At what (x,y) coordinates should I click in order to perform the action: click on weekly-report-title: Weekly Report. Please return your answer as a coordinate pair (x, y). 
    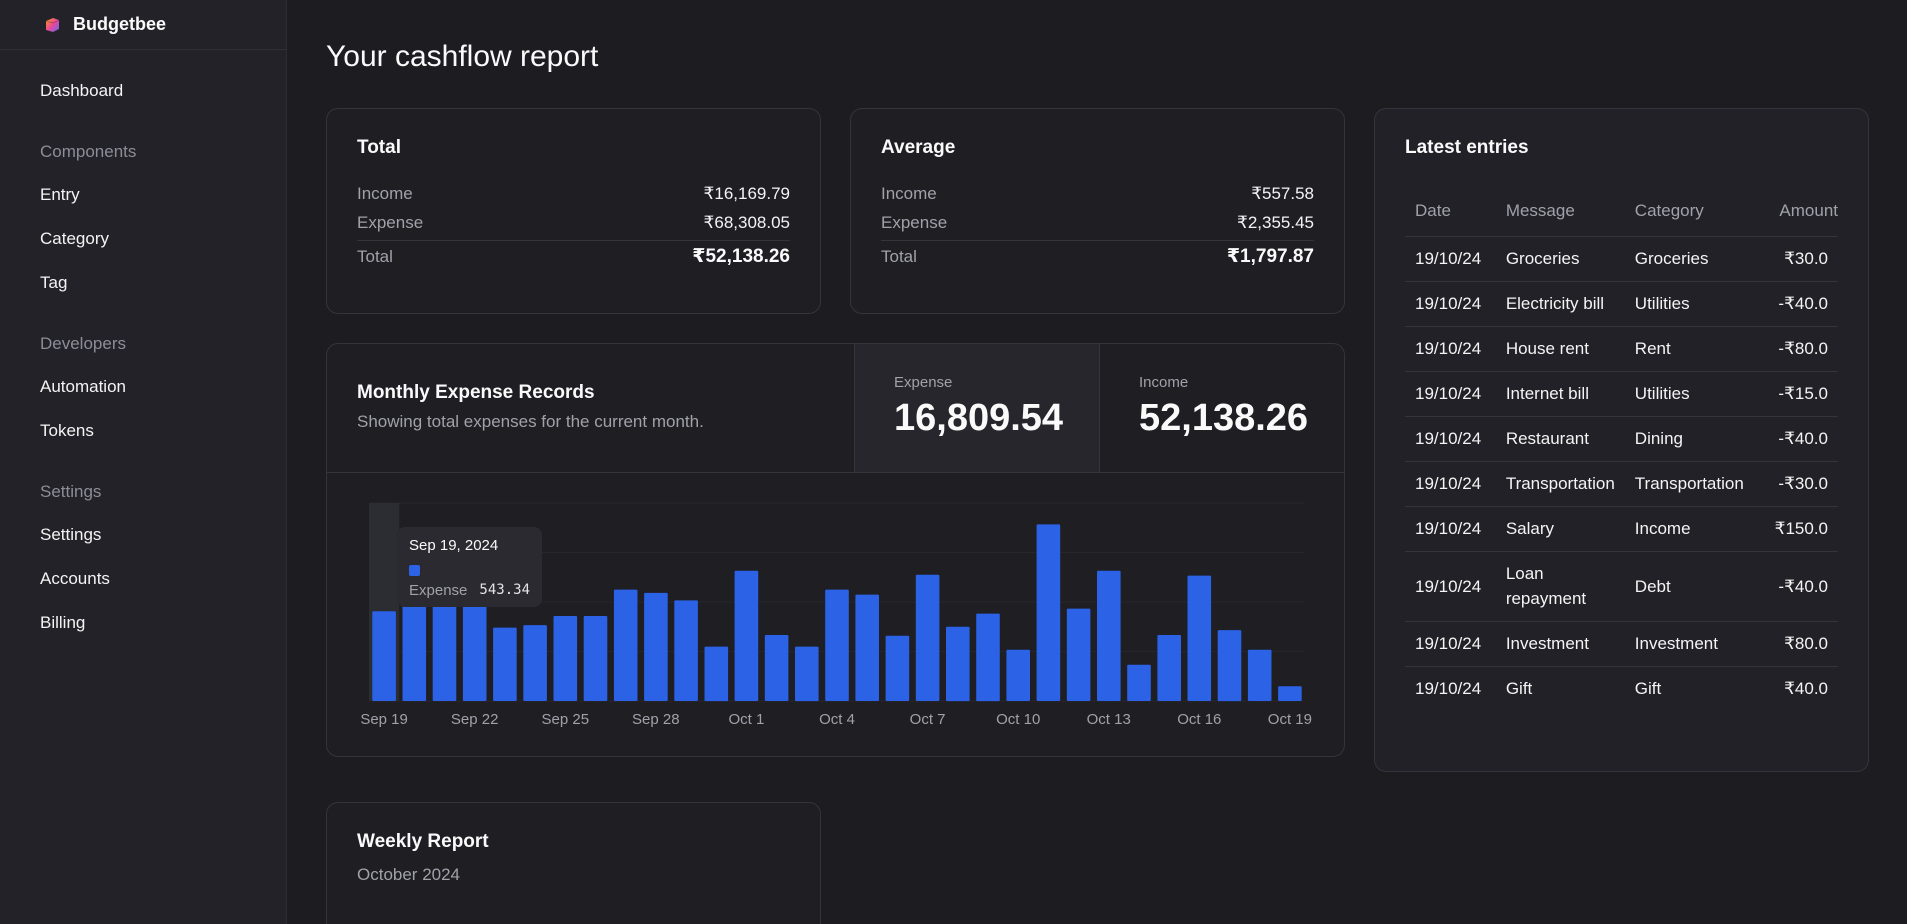
    Looking at the image, I should click on (423, 841).